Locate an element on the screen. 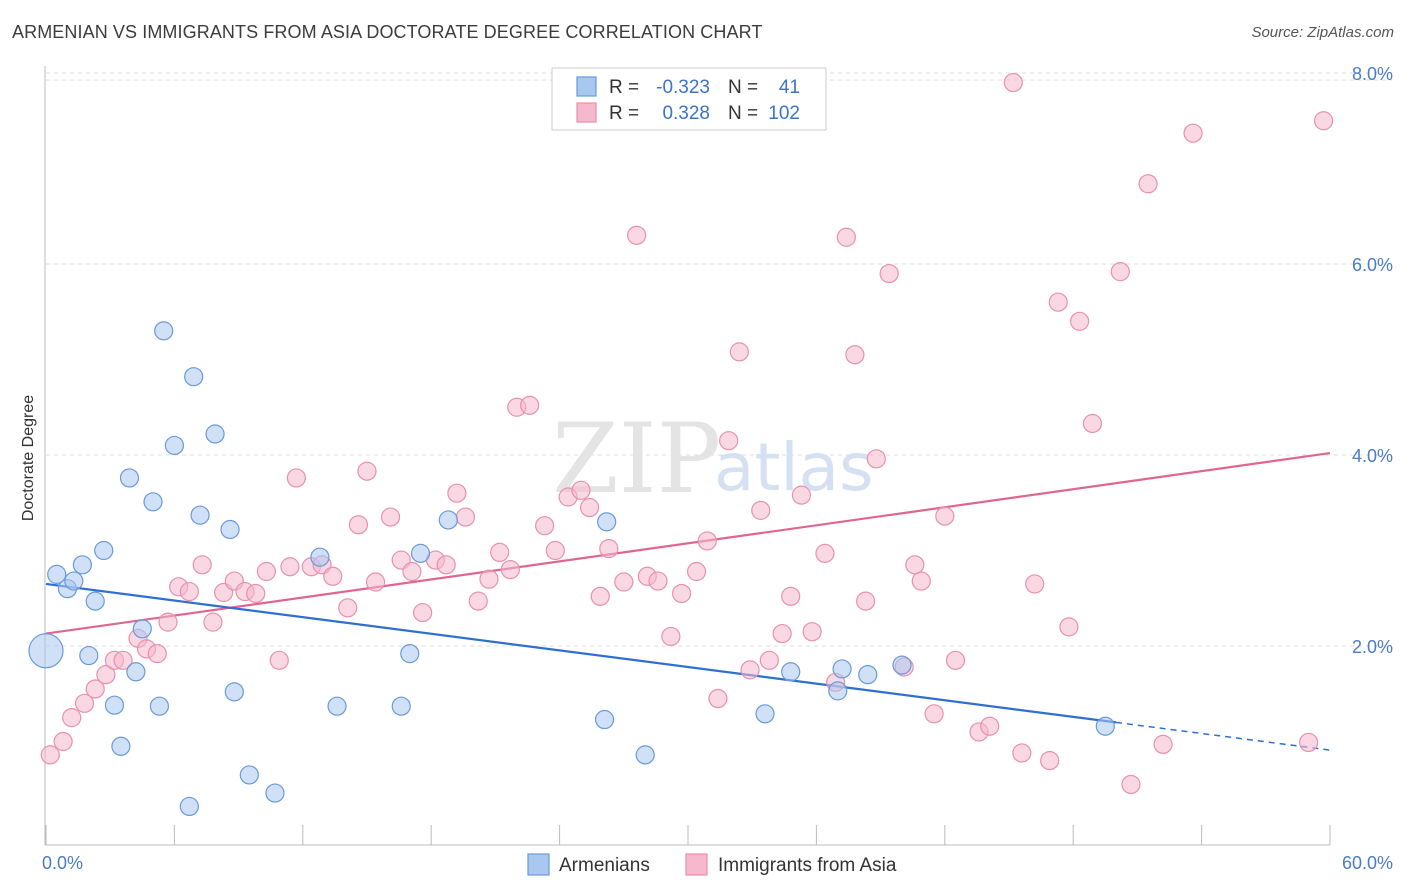 This screenshot has width=1406, height=892. watermark: ZIP atlas is located at coordinates (713, 459).